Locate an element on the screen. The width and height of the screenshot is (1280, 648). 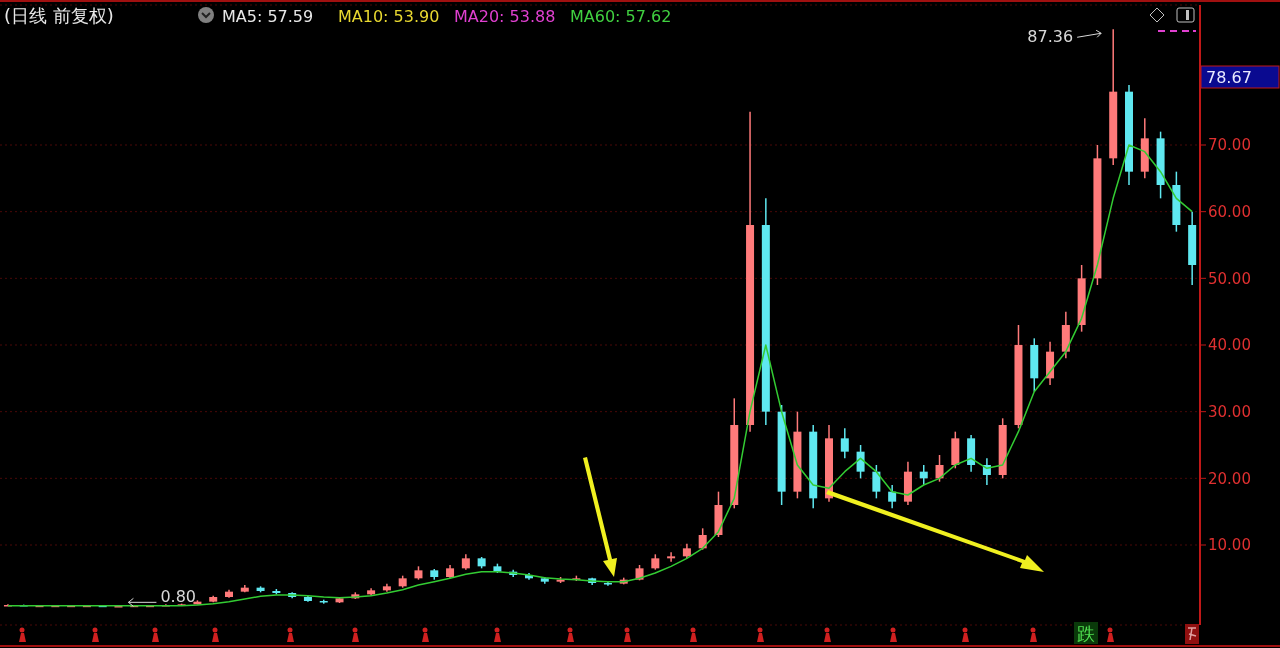
annotation: MA20: 53.88 is located at coordinates (505, 16).